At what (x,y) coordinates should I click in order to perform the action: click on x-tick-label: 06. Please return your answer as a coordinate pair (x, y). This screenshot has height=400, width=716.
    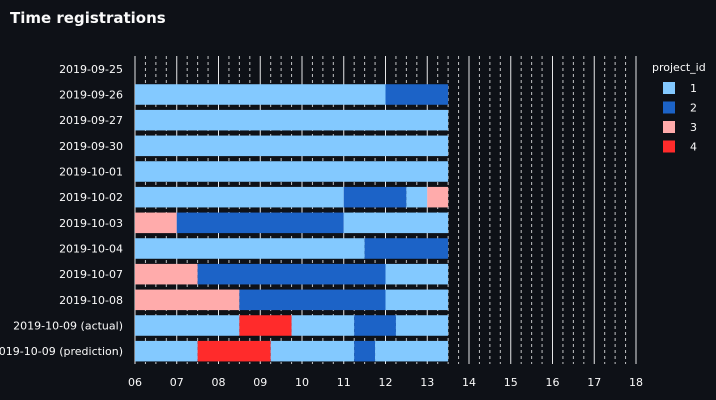
    Looking at the image, I should click on (135, 382).